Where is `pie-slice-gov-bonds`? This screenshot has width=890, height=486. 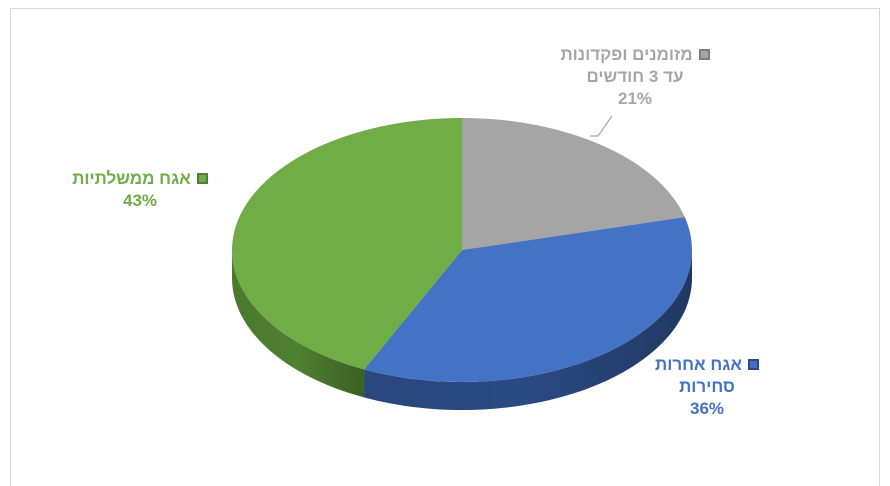 pie-slice-gov-bonds is located at coordinates (347, 244).